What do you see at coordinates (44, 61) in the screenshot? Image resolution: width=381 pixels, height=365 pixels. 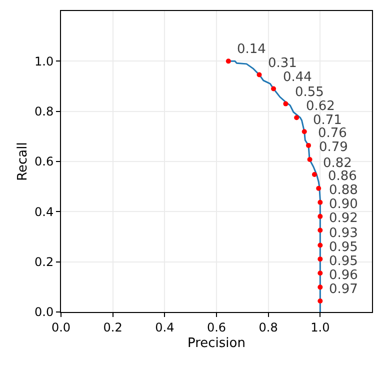 I see `y-tick-label: 1.0` at bounding box center [44, 61].